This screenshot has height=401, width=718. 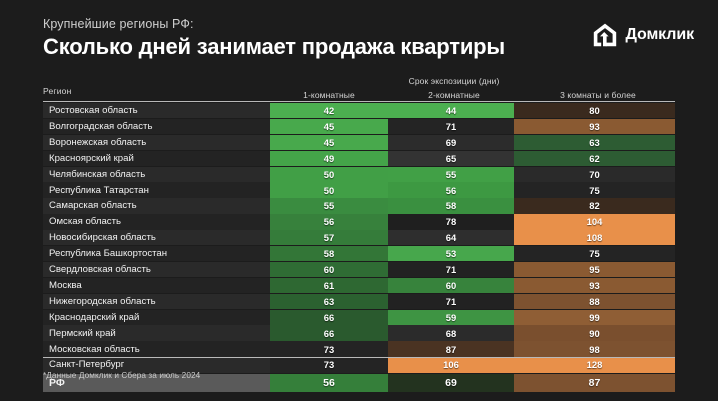 I want to click on table-row: Челябинская область 50 55 70, so click(x=359, y=174).